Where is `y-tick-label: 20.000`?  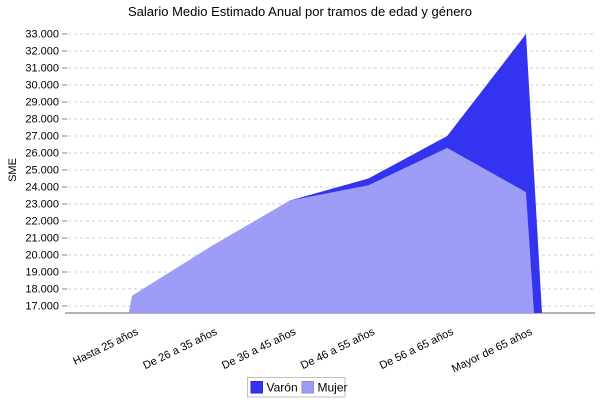
y-tick-label: 20.000 is located at coordinates (42, 256).